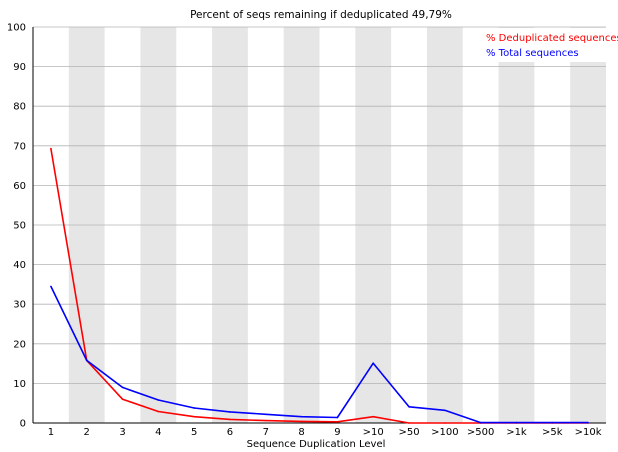  I want to click on x-tick-label-15: >10k, so click(588, 432).